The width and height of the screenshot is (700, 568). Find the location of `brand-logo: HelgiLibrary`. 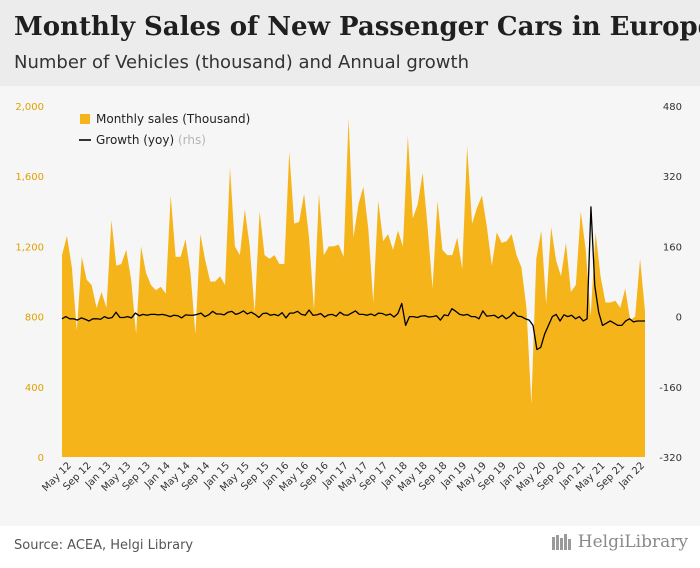

brand-logo: HelgiLibrary is located at coordinates (619, 542).